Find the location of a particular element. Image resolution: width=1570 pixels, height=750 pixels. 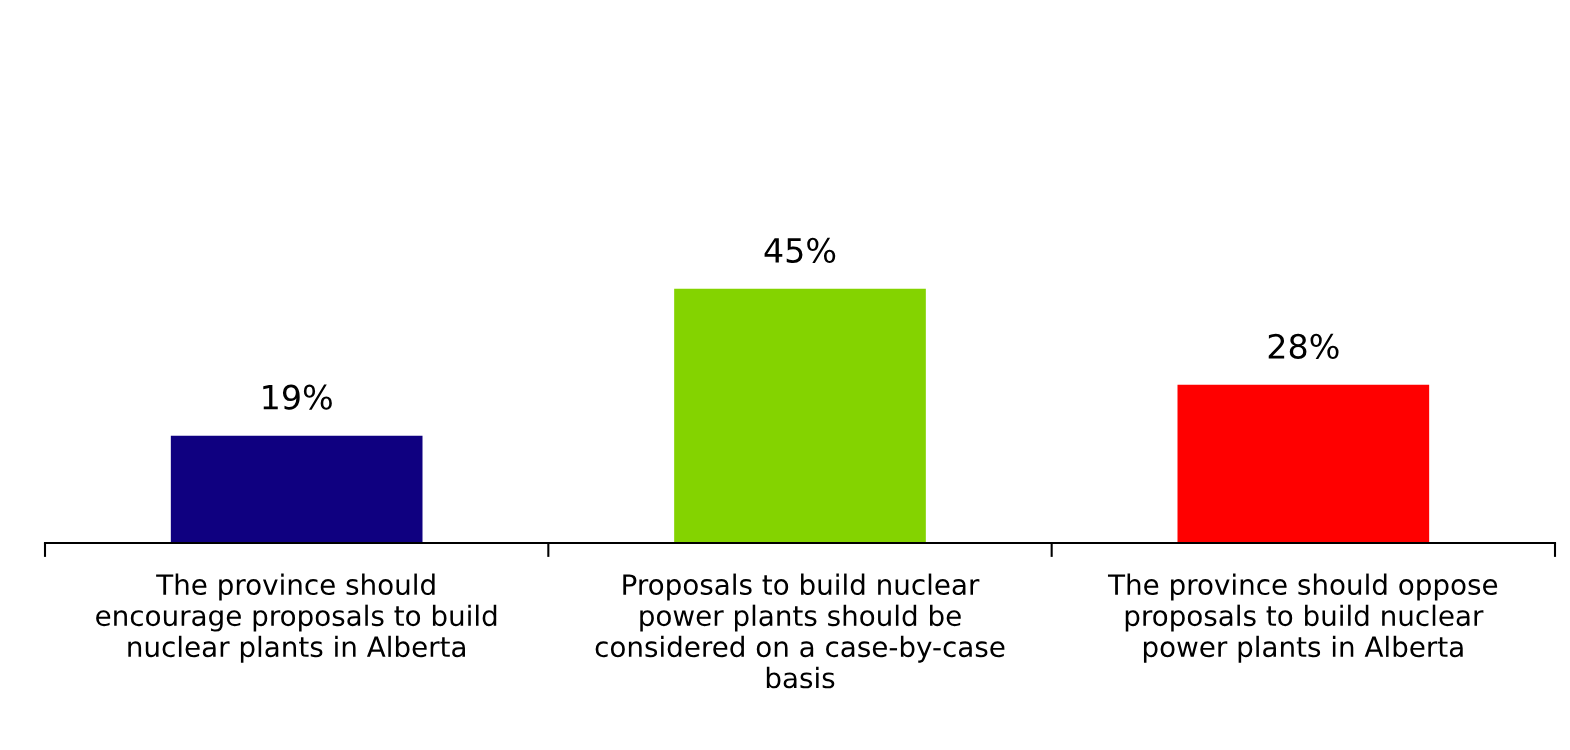

x-tick-label: The province should encourage proposals to build nuclear plants in Alberta is located at coordinates (296, 618).